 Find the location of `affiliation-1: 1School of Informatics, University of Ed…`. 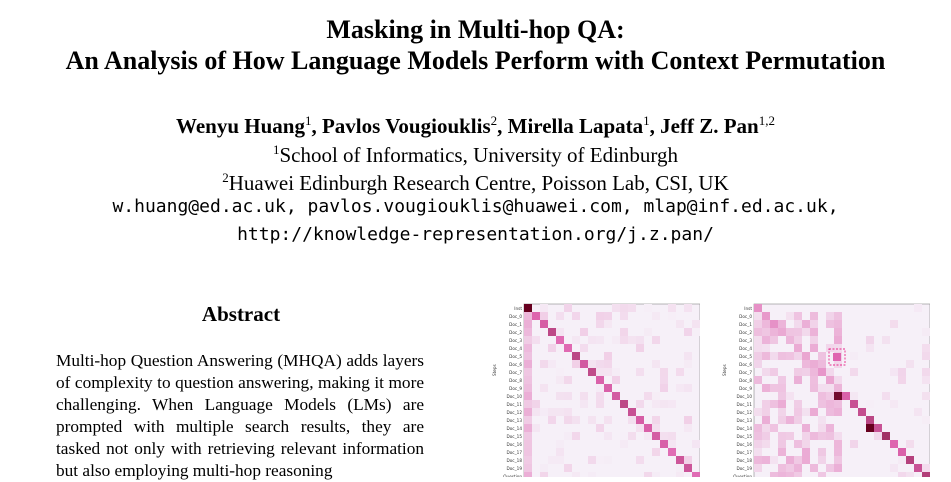

affiliation-1: 1School of Informatics, University of Ed… is located at coordinates (475, 152).